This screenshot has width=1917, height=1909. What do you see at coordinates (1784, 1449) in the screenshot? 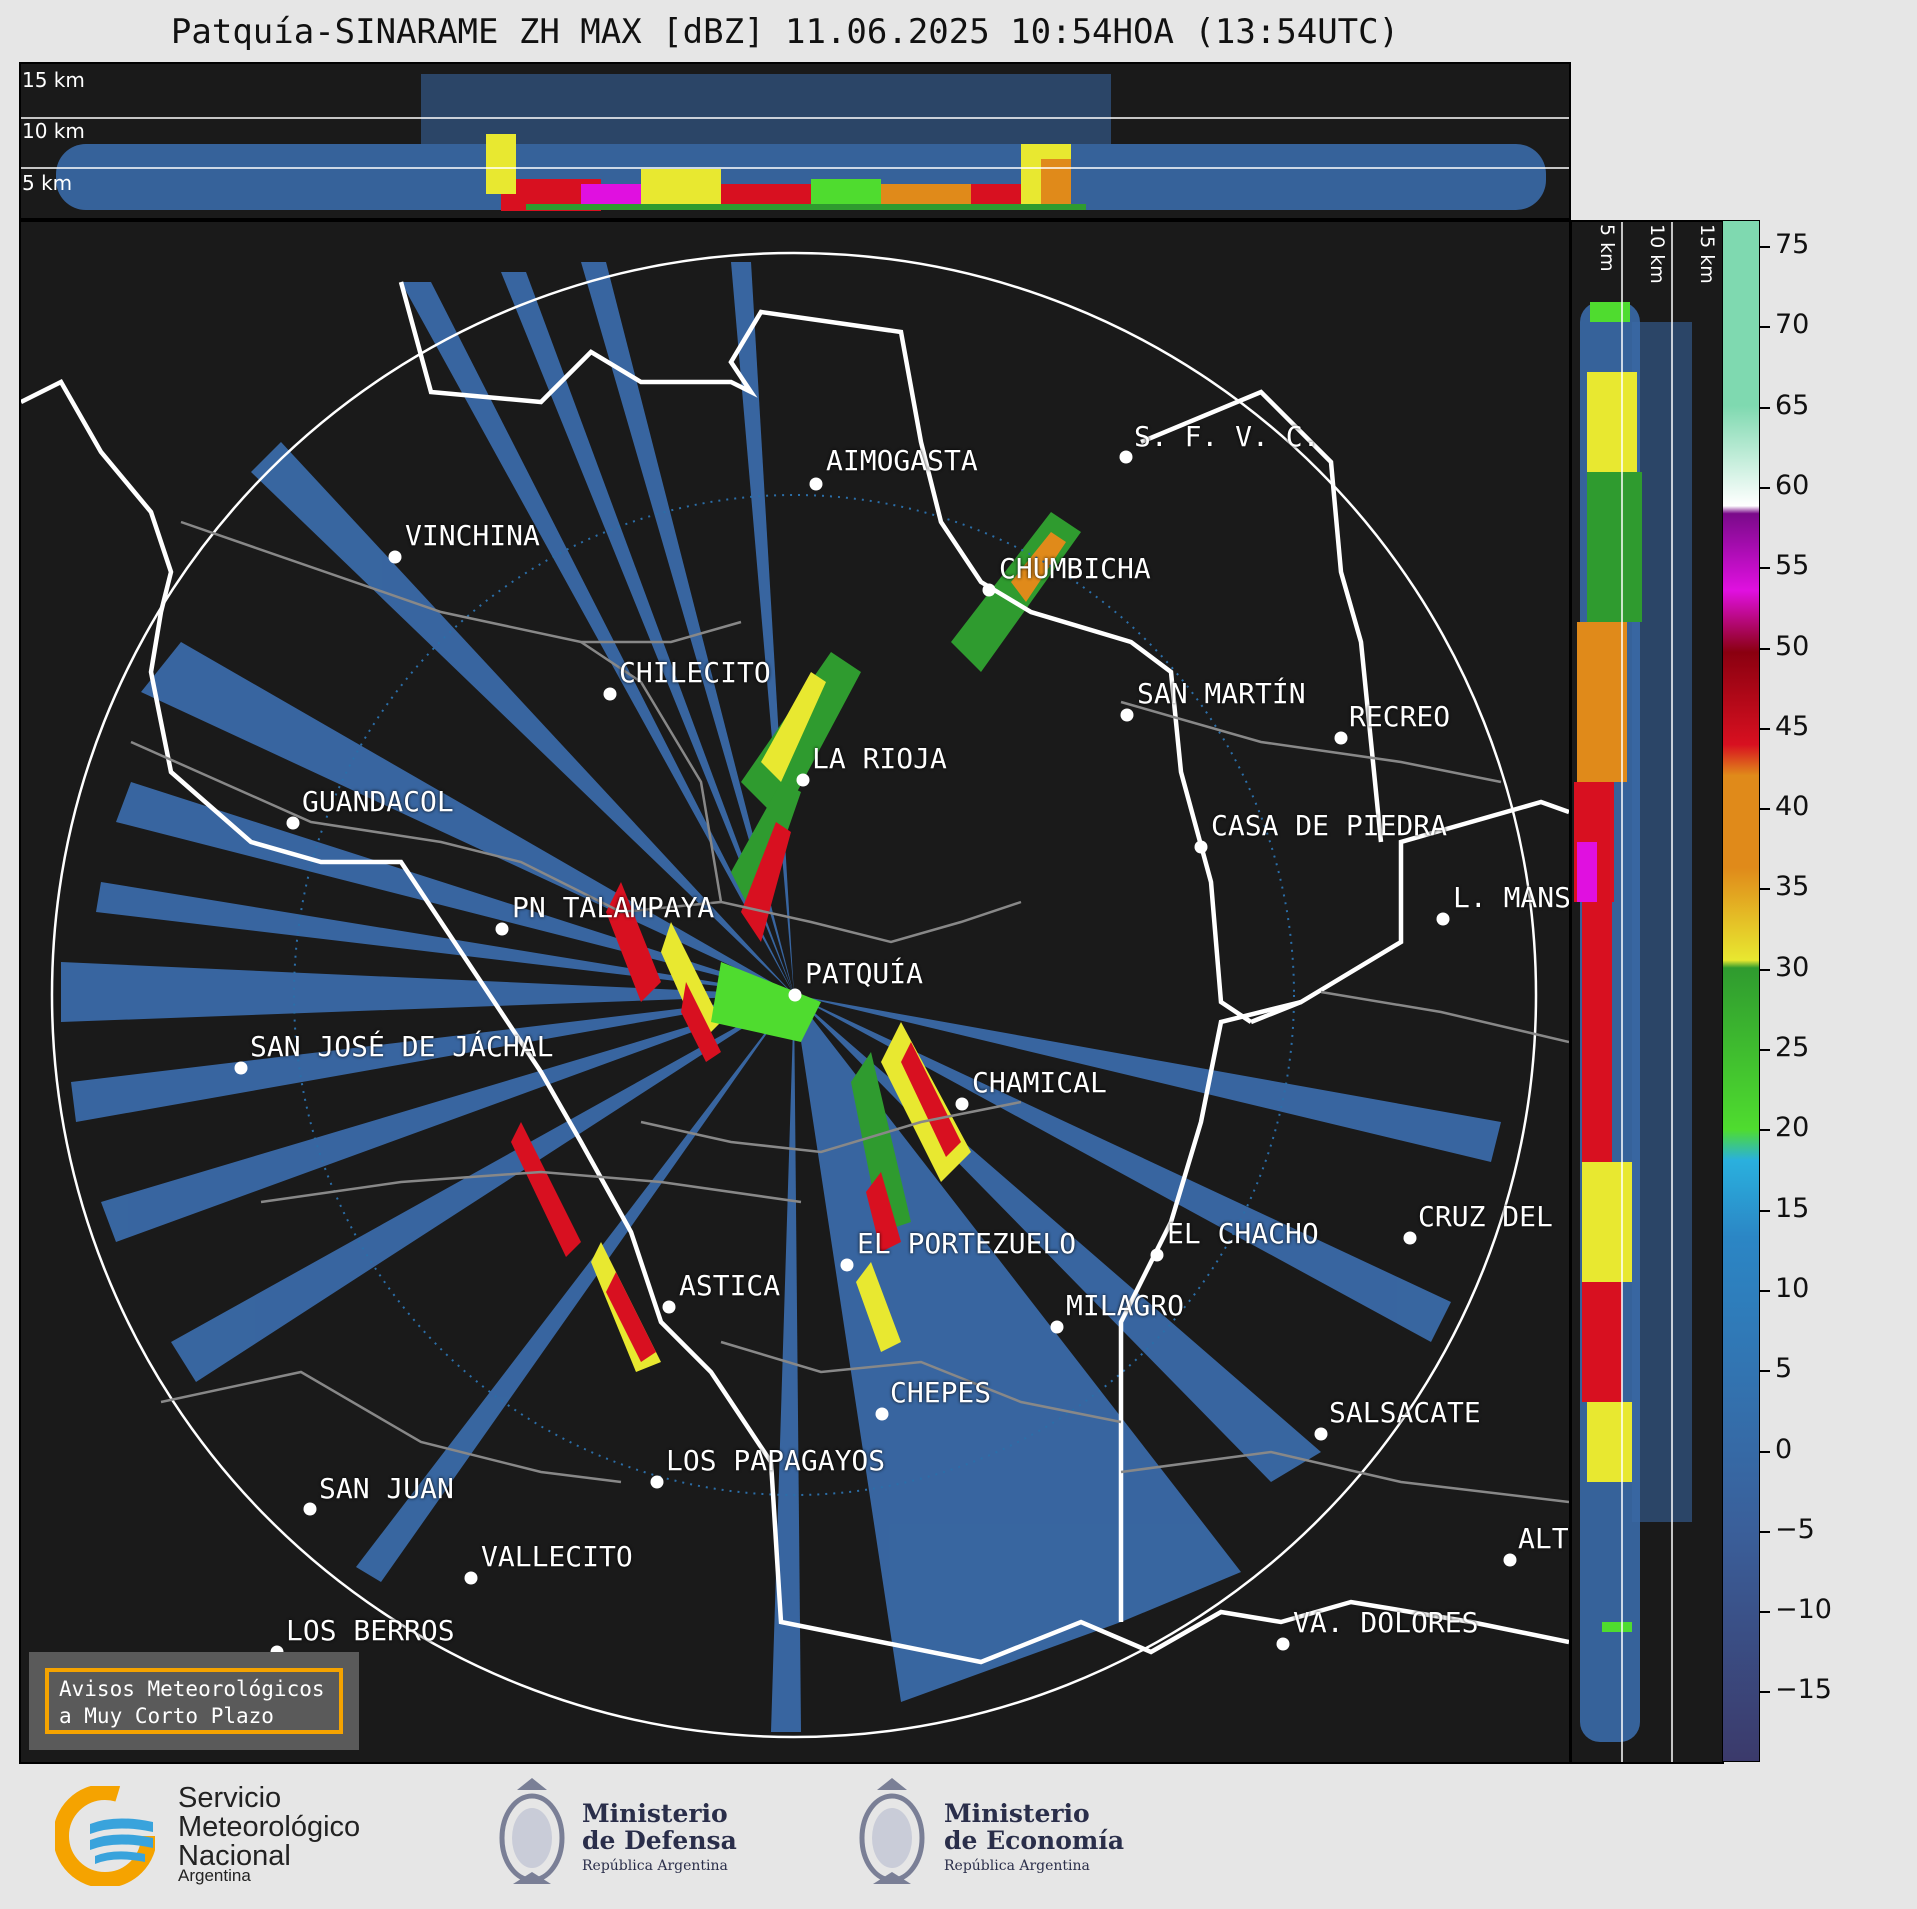
I see `colorbar-tick-label: 0` at bounding box center [1784, 1449].